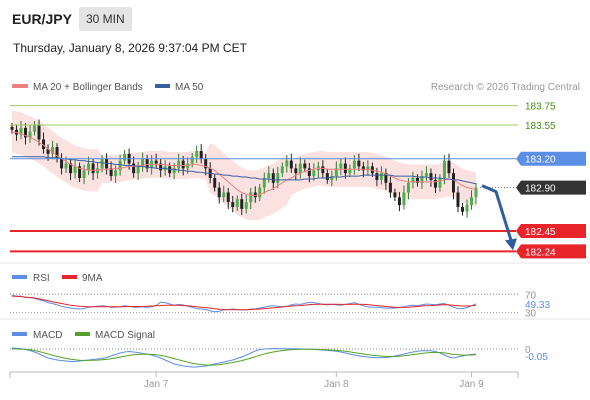 The height and width of the screenshot is (400, 590). What do you see at coordinates (537, 305) in the screenshot?
I see `rsi-current-label: 49.33` at bounding box center [537, 305].